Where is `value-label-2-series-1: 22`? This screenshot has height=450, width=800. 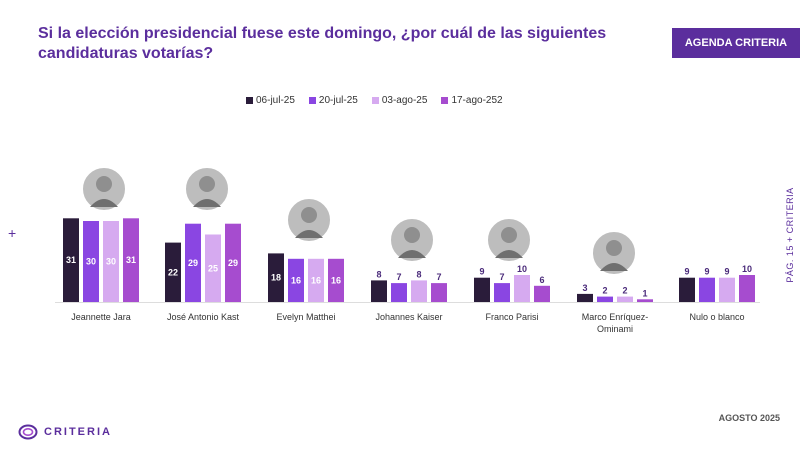
value-label-2-series-1: 22 is located at coordinates (173, 272).